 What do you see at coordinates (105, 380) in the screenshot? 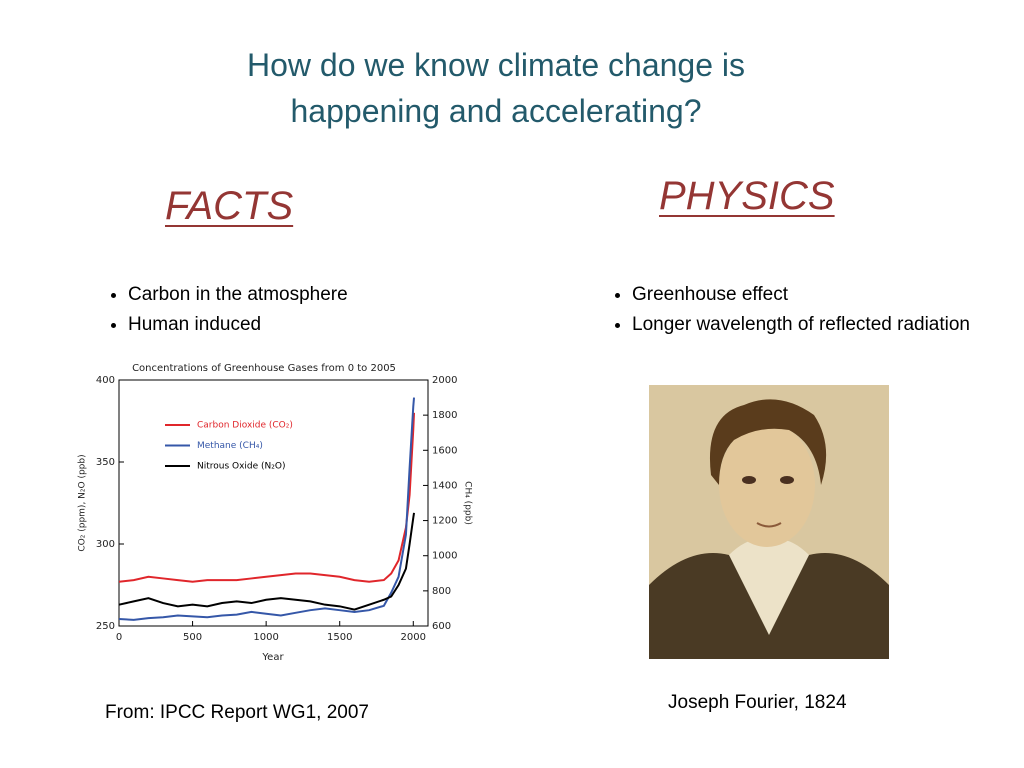
I see `y-tick-label: 400` at bounding box center [105, 380].